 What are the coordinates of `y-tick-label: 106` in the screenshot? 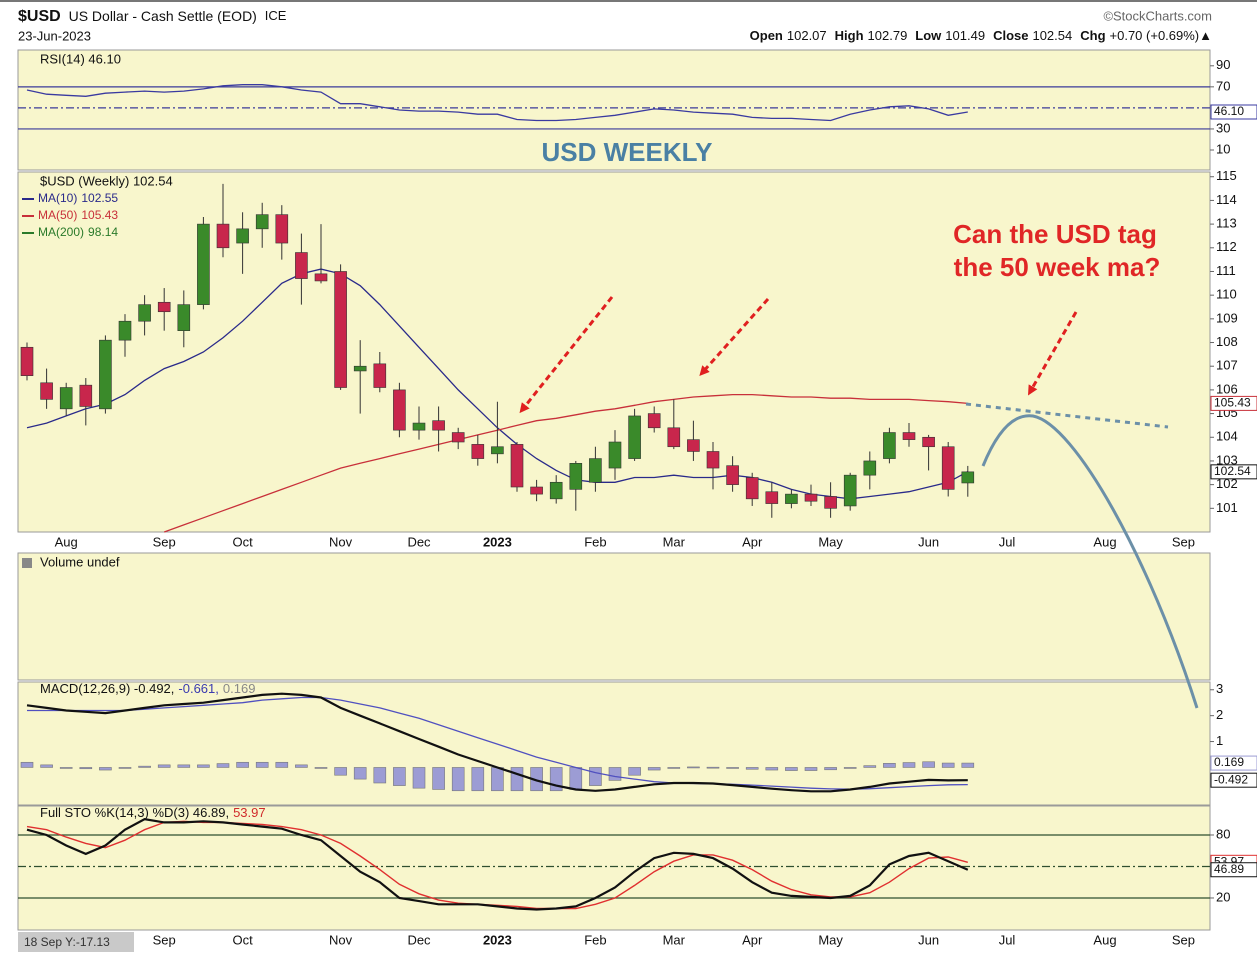 It's located at (1227, 388).